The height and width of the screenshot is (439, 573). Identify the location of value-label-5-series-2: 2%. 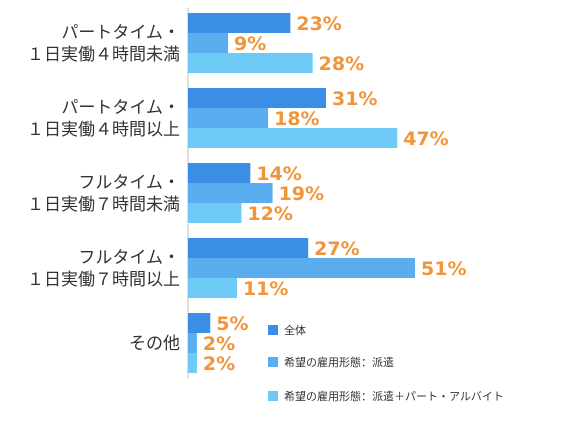
(219, 344).